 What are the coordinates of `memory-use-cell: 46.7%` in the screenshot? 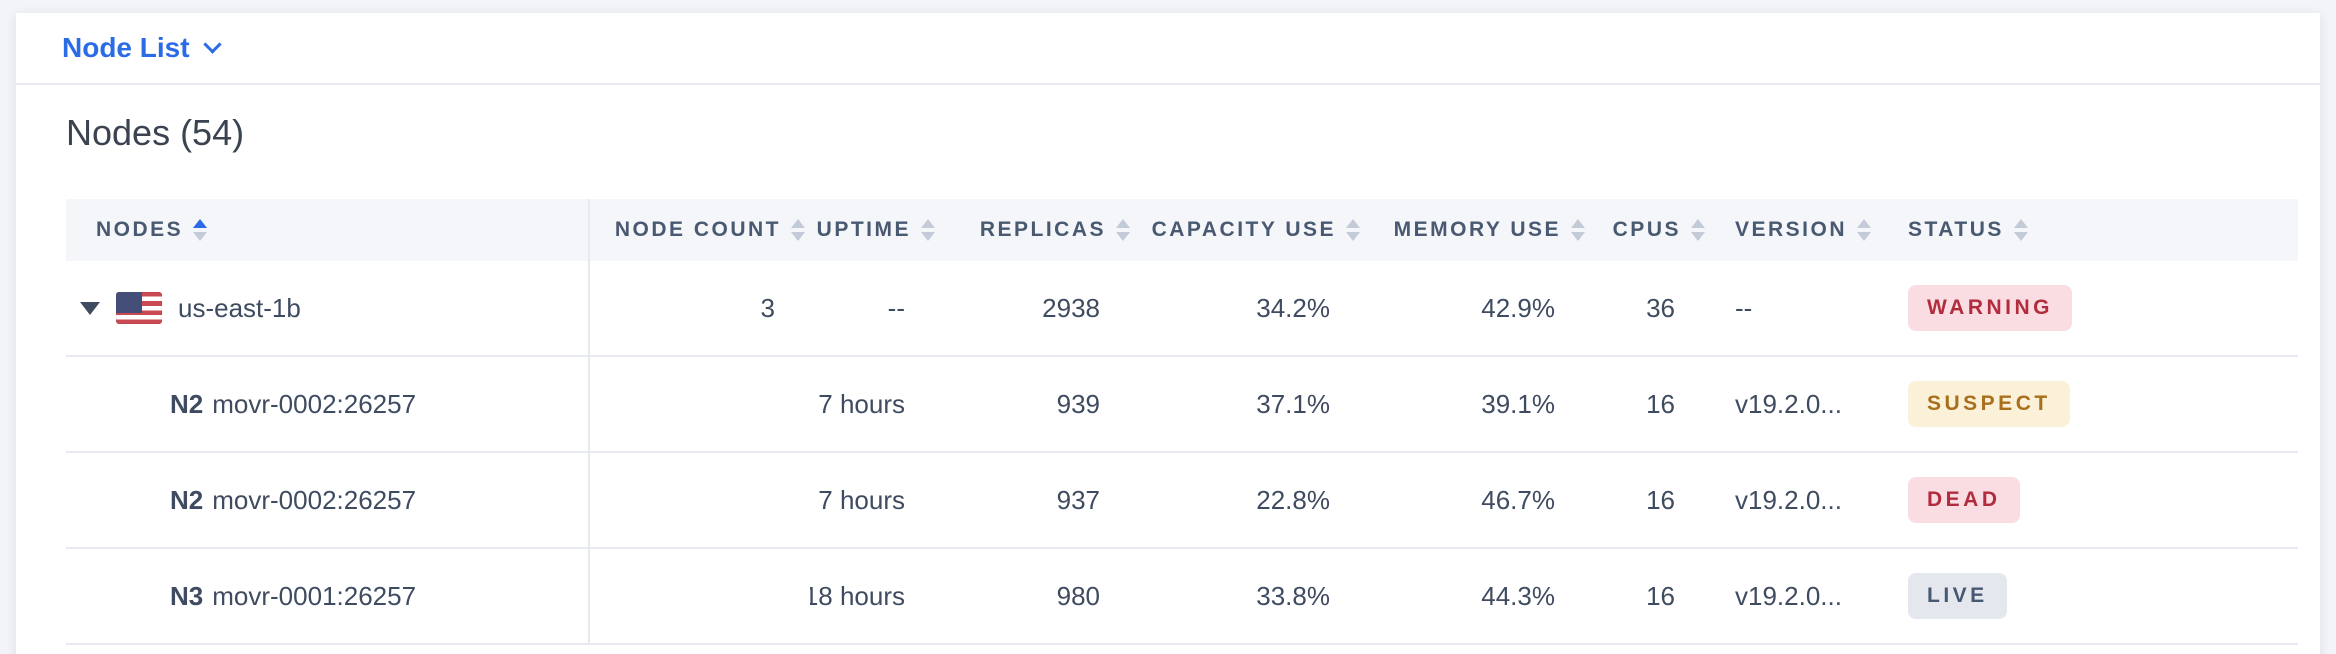 It's located at (1518, 499).